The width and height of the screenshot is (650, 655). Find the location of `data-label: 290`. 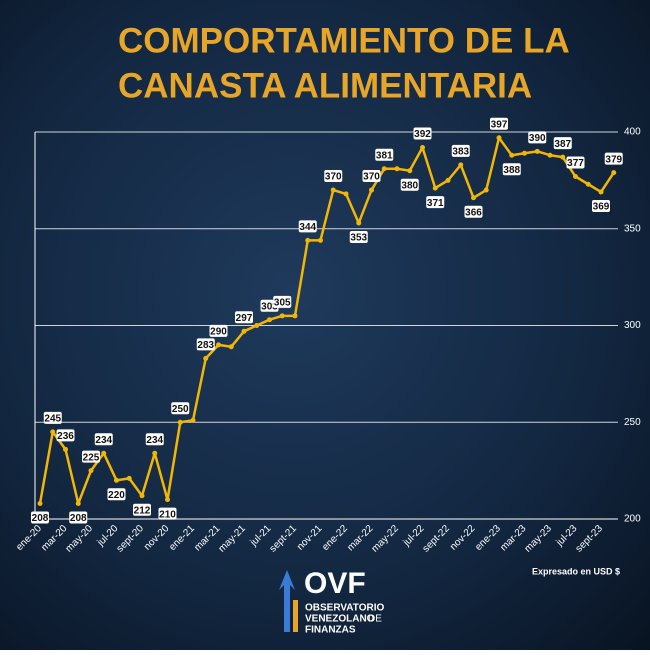

data-label: 290 is located at coordinates (218, 331).